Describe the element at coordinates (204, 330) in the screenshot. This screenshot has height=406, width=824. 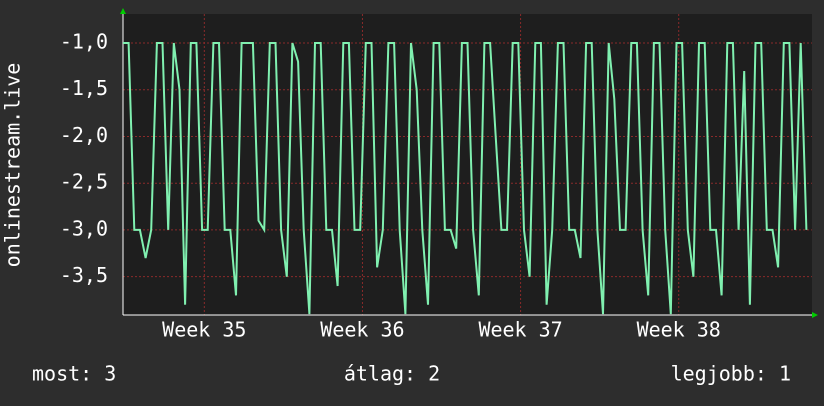
I see `x-tick-label: Week 35` at that location.